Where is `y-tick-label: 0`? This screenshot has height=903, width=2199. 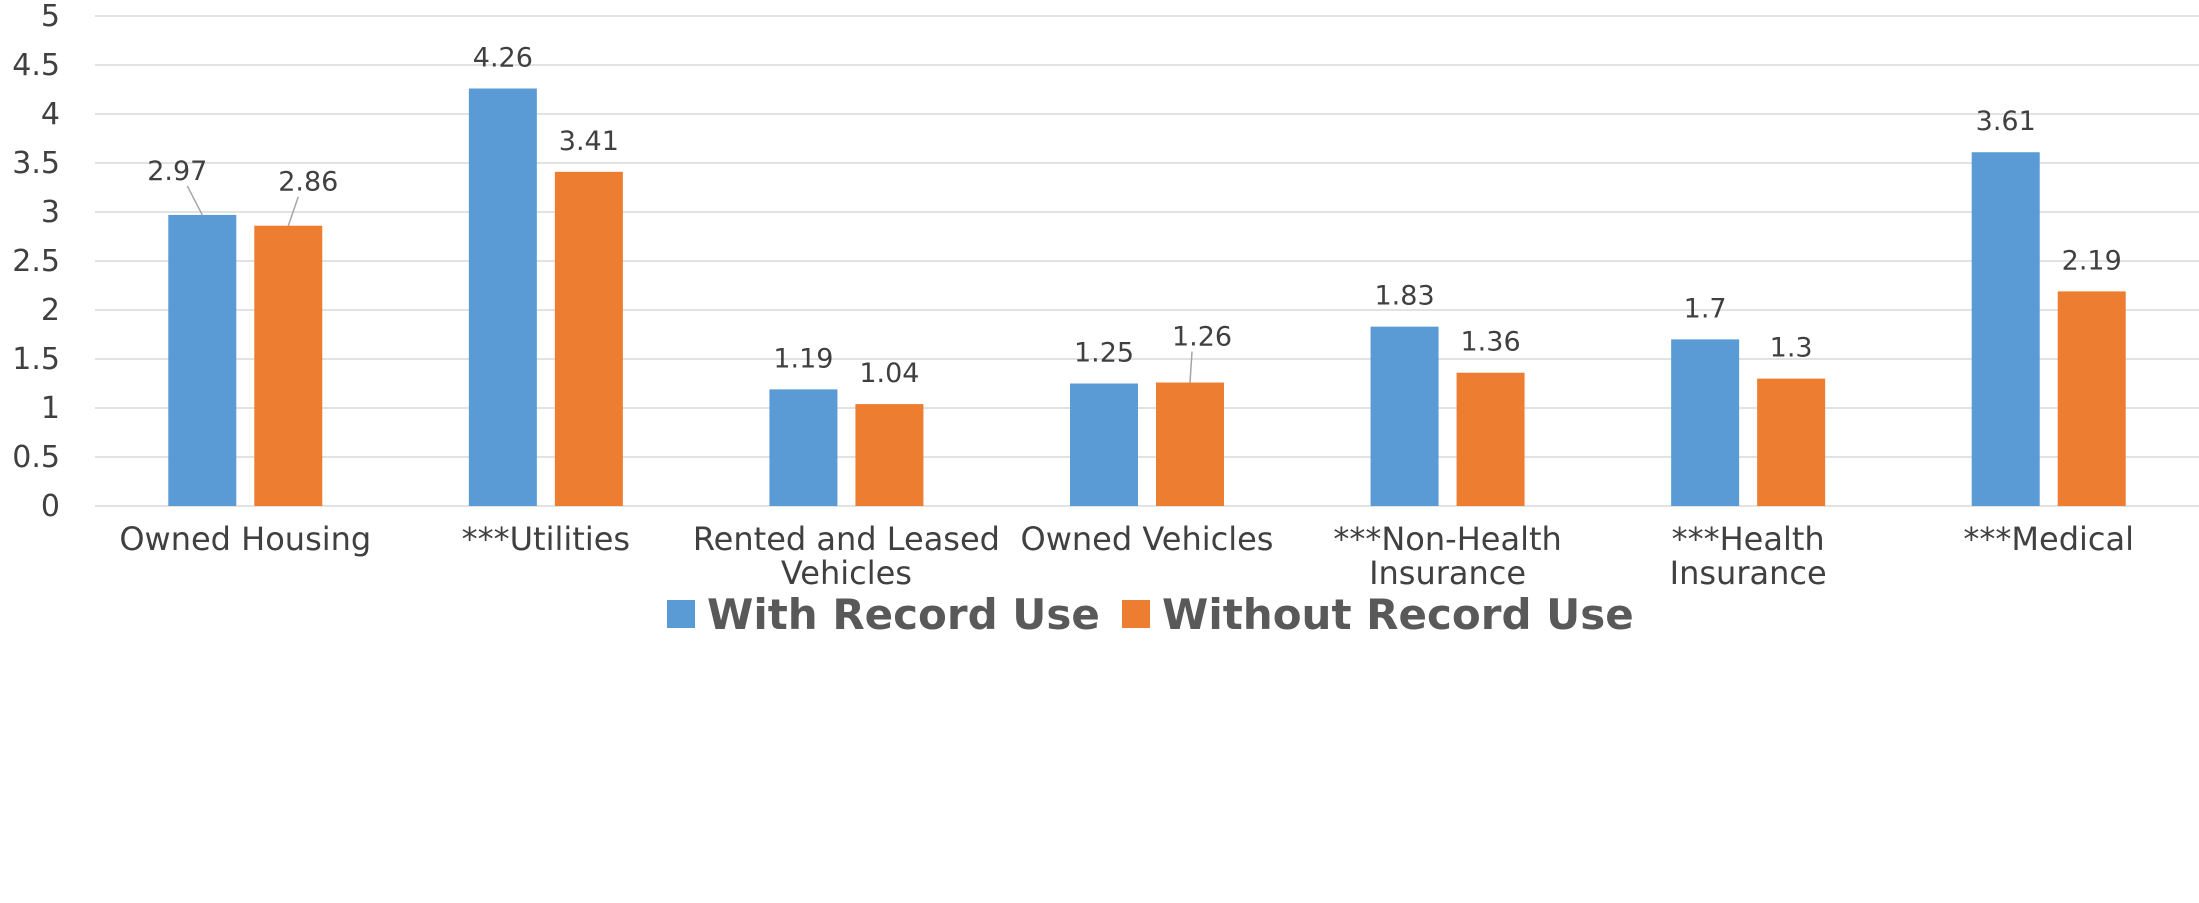
y-tick-label: 0 is located at coordinates (50, 506).